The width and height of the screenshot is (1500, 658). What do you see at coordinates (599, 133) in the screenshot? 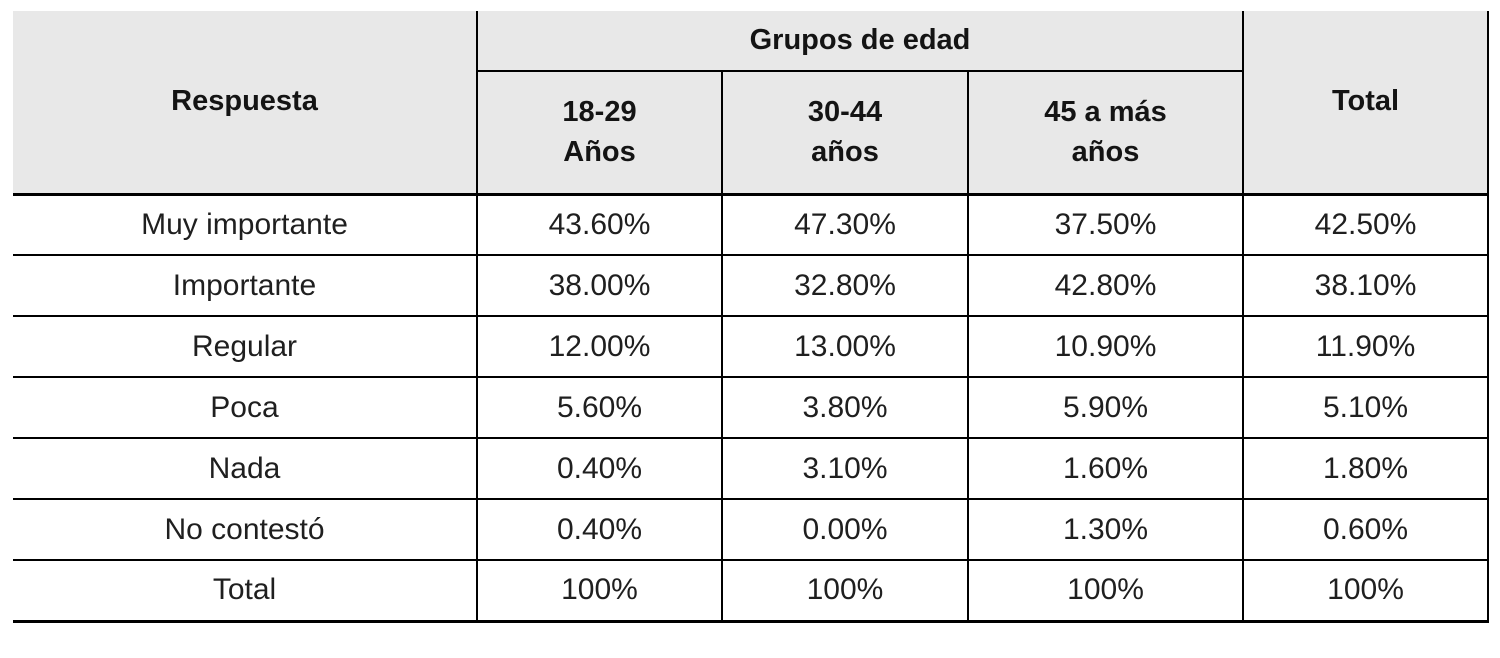
I see `column-header-18-29: 18-29 Años` at bounding box center [599, 133].